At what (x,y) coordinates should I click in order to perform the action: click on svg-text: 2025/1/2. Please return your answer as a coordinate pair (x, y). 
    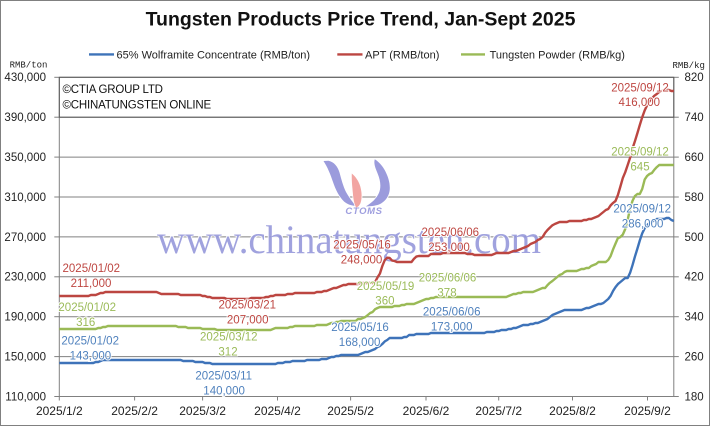
    Looking at the image, I should click on (59, 411).